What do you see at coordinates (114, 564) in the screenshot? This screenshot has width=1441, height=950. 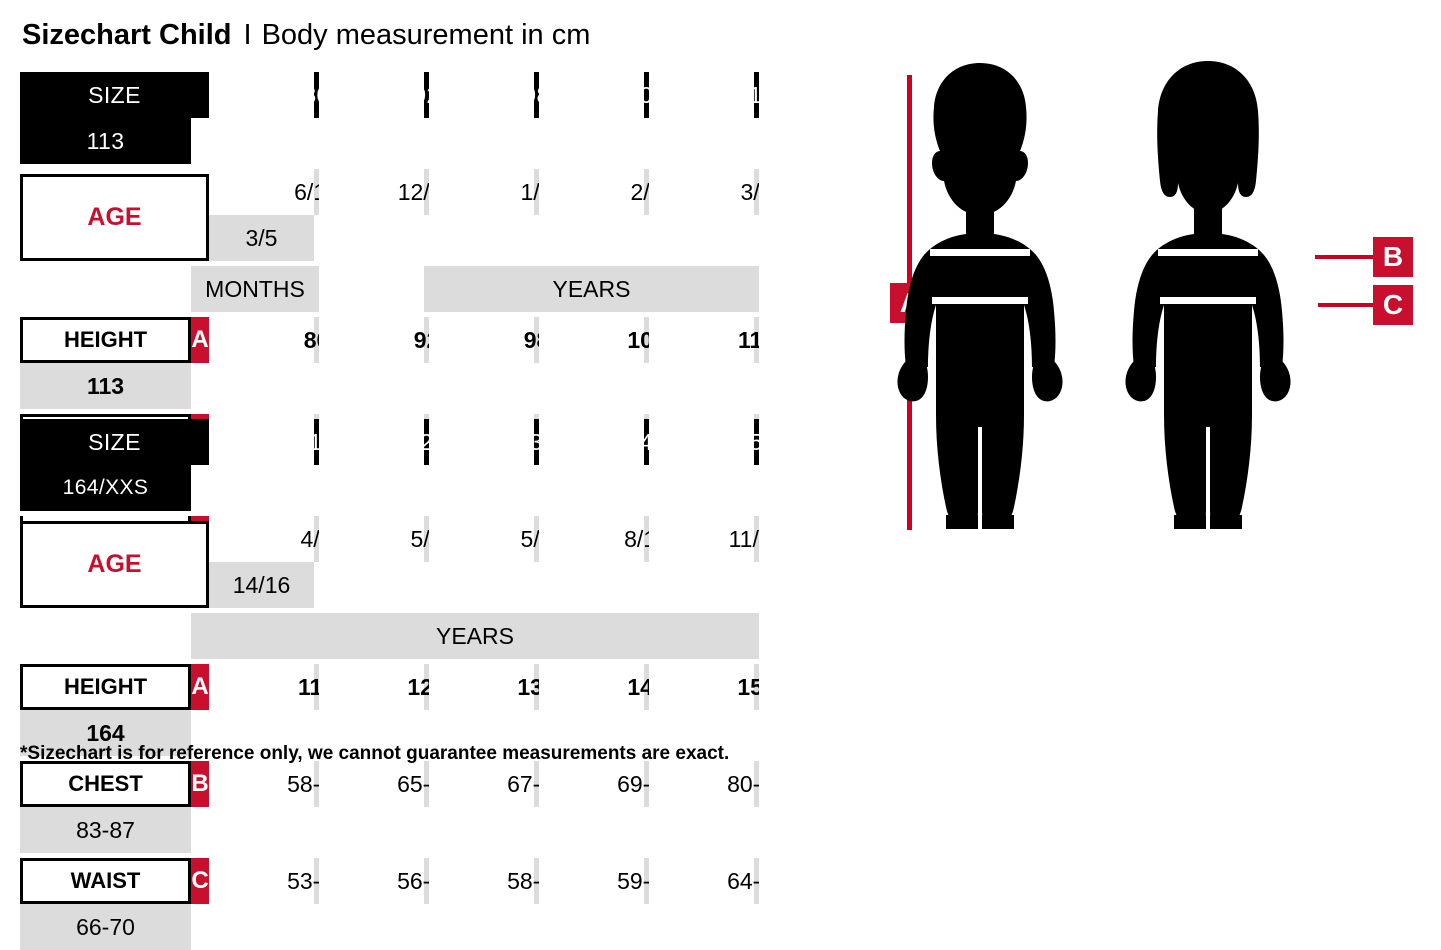 I see `table2-age-label: AGE` at bounding box center [114, 564].